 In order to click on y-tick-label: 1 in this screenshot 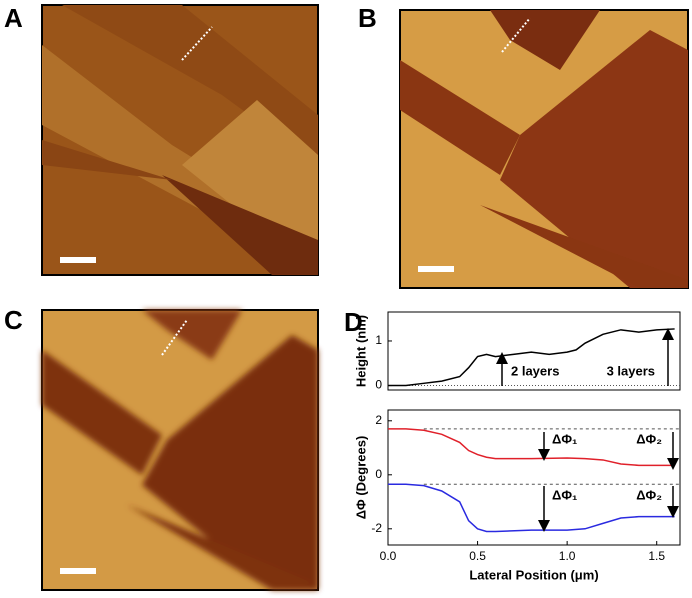, I will do `click(378, 340)`.